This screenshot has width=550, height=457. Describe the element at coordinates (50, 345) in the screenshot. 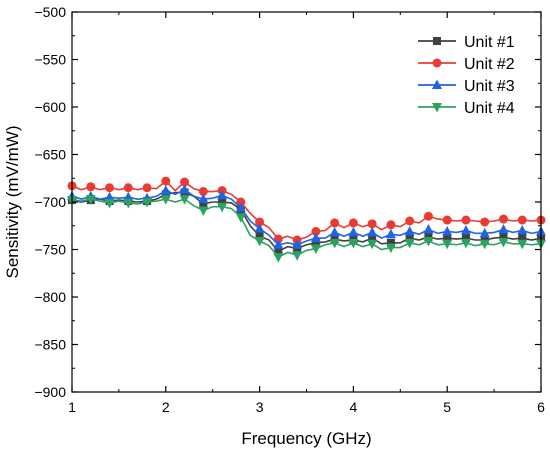

I see `y-tick-label: −850` at that location.